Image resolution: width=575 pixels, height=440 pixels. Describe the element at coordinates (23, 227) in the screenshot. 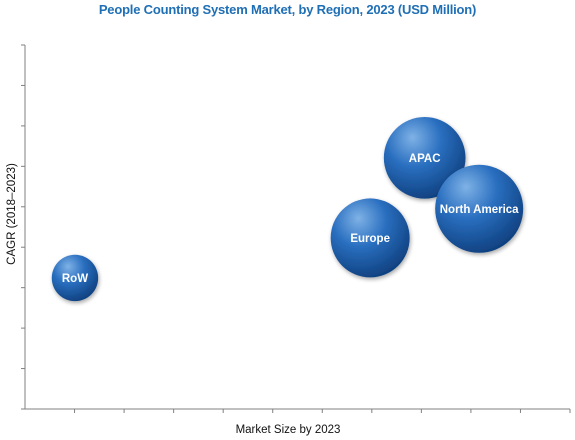

I see `y-axis-ticks` at that location.